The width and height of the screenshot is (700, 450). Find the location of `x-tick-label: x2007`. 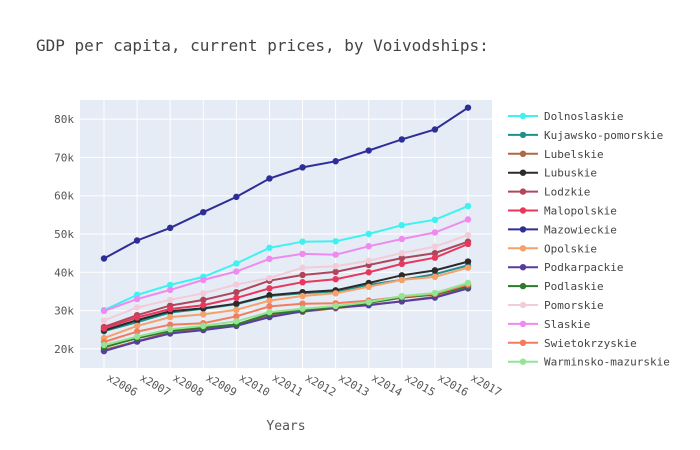

x-tick-label: x2007 is located at coordinates (155, 385).